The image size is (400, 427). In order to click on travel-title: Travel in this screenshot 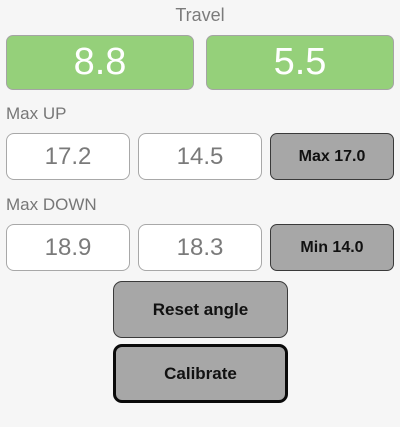, I will do `click(200, 15)`.